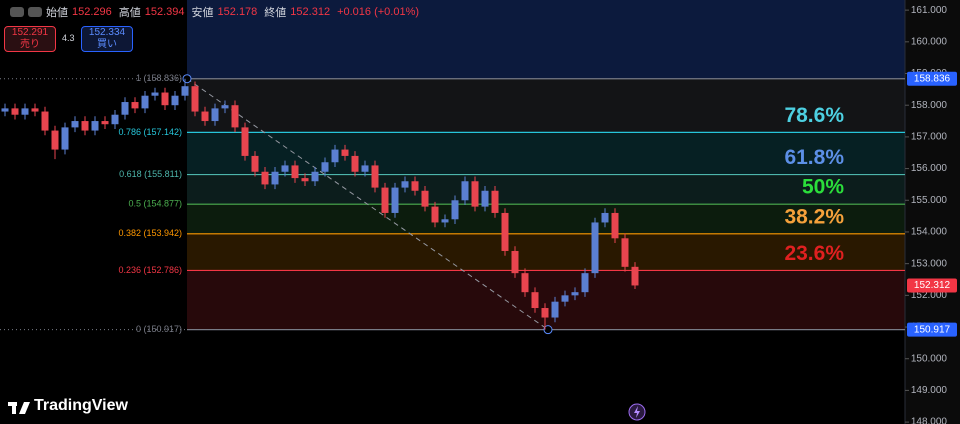  I want to click on y-tick-label: 155.000, so click(929, 200).